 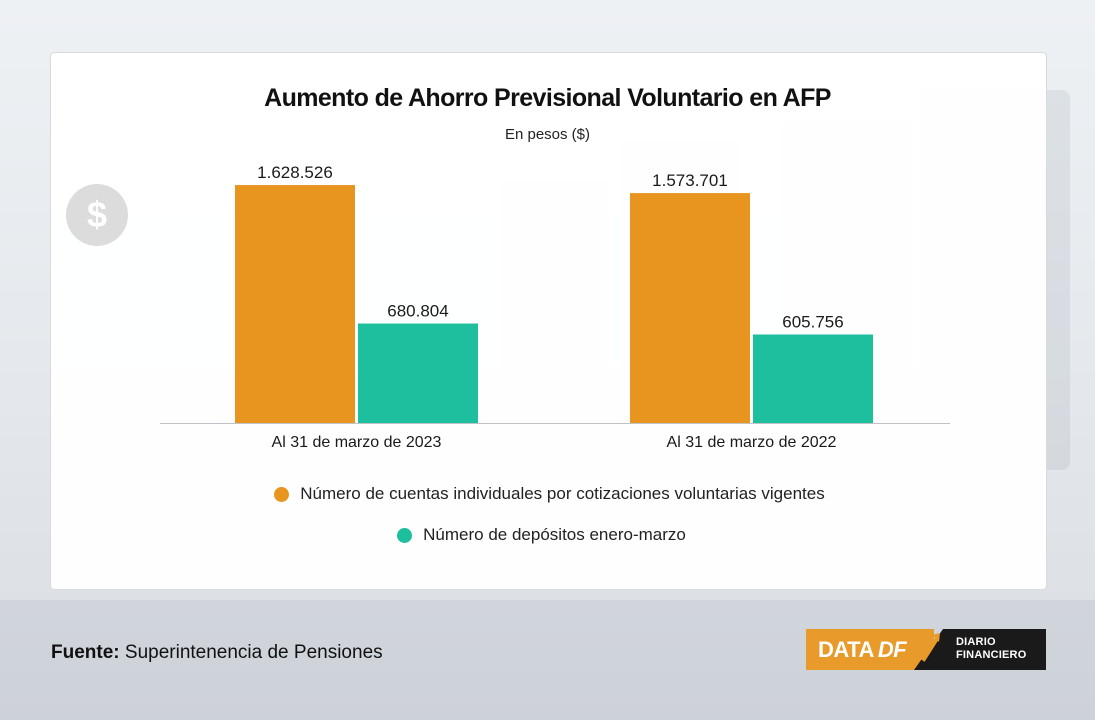 I want to click on source-text: Superintenencia de Pensiones, so click(x=253, y=652).